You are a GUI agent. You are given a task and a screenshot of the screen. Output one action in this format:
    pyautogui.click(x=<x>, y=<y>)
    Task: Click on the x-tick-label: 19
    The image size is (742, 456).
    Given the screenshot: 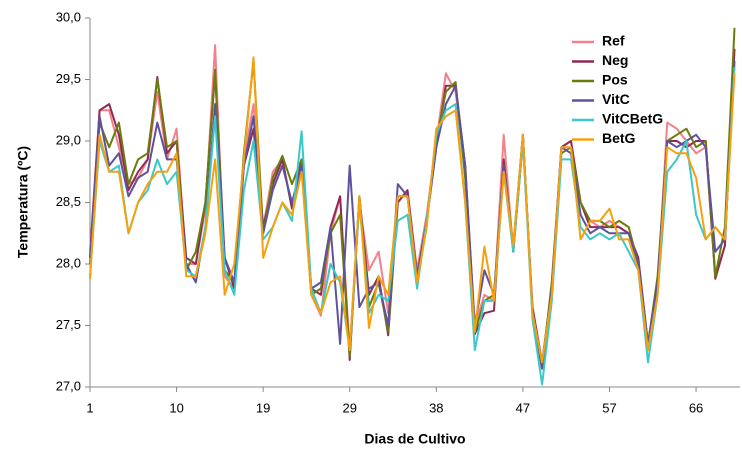 What is the action you would take?
    pyautogui.click(x=263, y=407)
    